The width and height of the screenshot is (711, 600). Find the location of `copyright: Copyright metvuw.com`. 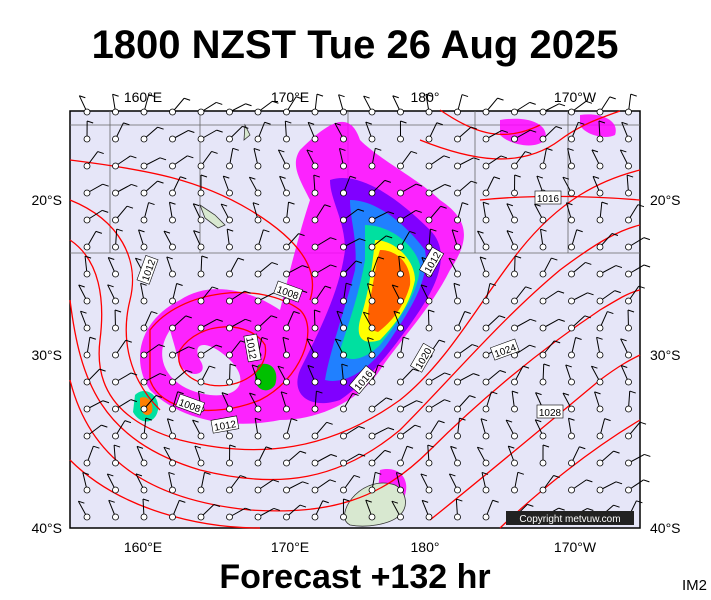

copyright: Copyright metvuw.com is located at coordinates (569, 519).